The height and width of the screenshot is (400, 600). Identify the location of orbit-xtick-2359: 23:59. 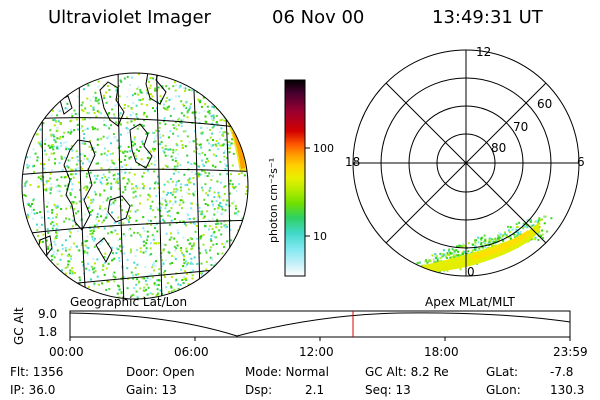
(570, 352).